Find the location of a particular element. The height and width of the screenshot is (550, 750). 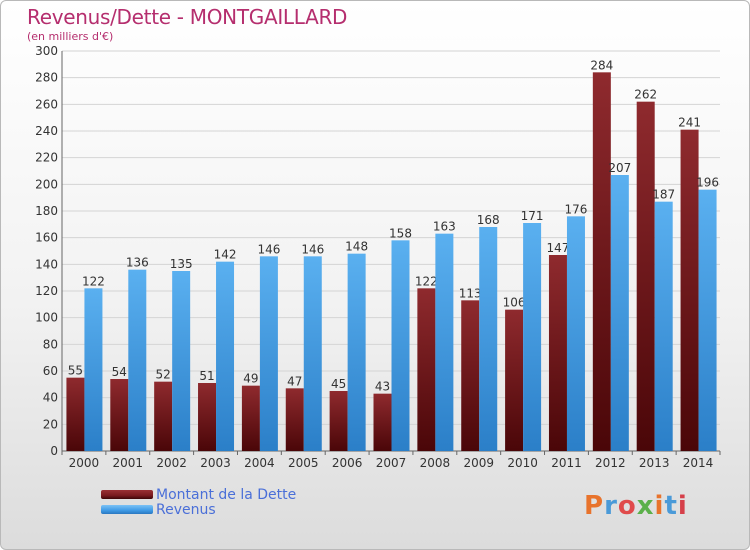

x-tick-label: 2001 is located at coordinates (128, 463).